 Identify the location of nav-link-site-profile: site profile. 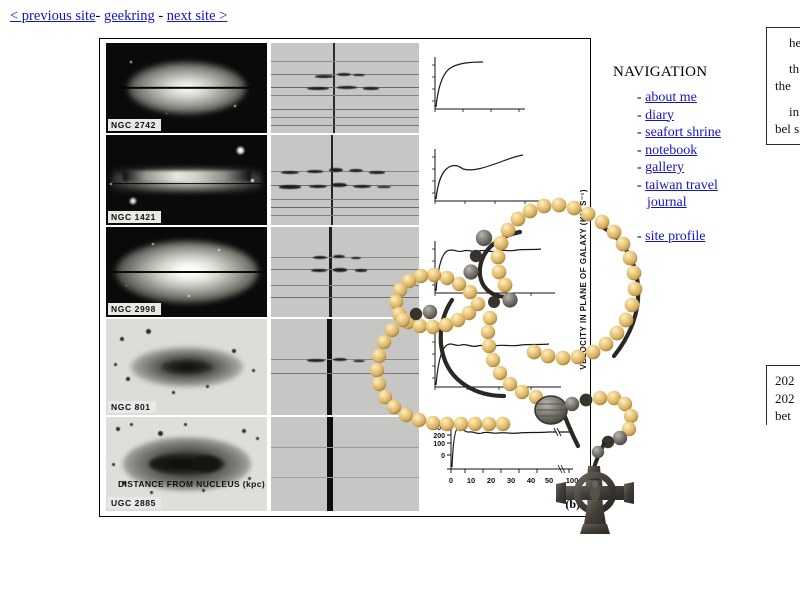
(675, 236).